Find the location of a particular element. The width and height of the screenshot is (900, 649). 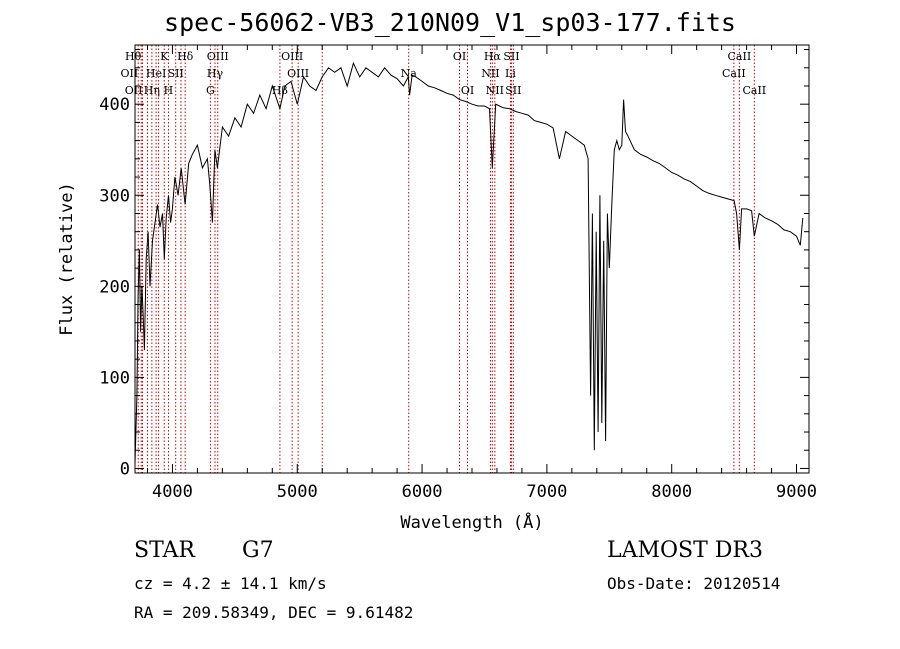

object-subclass: G7 is located at coordinates (258, 550).